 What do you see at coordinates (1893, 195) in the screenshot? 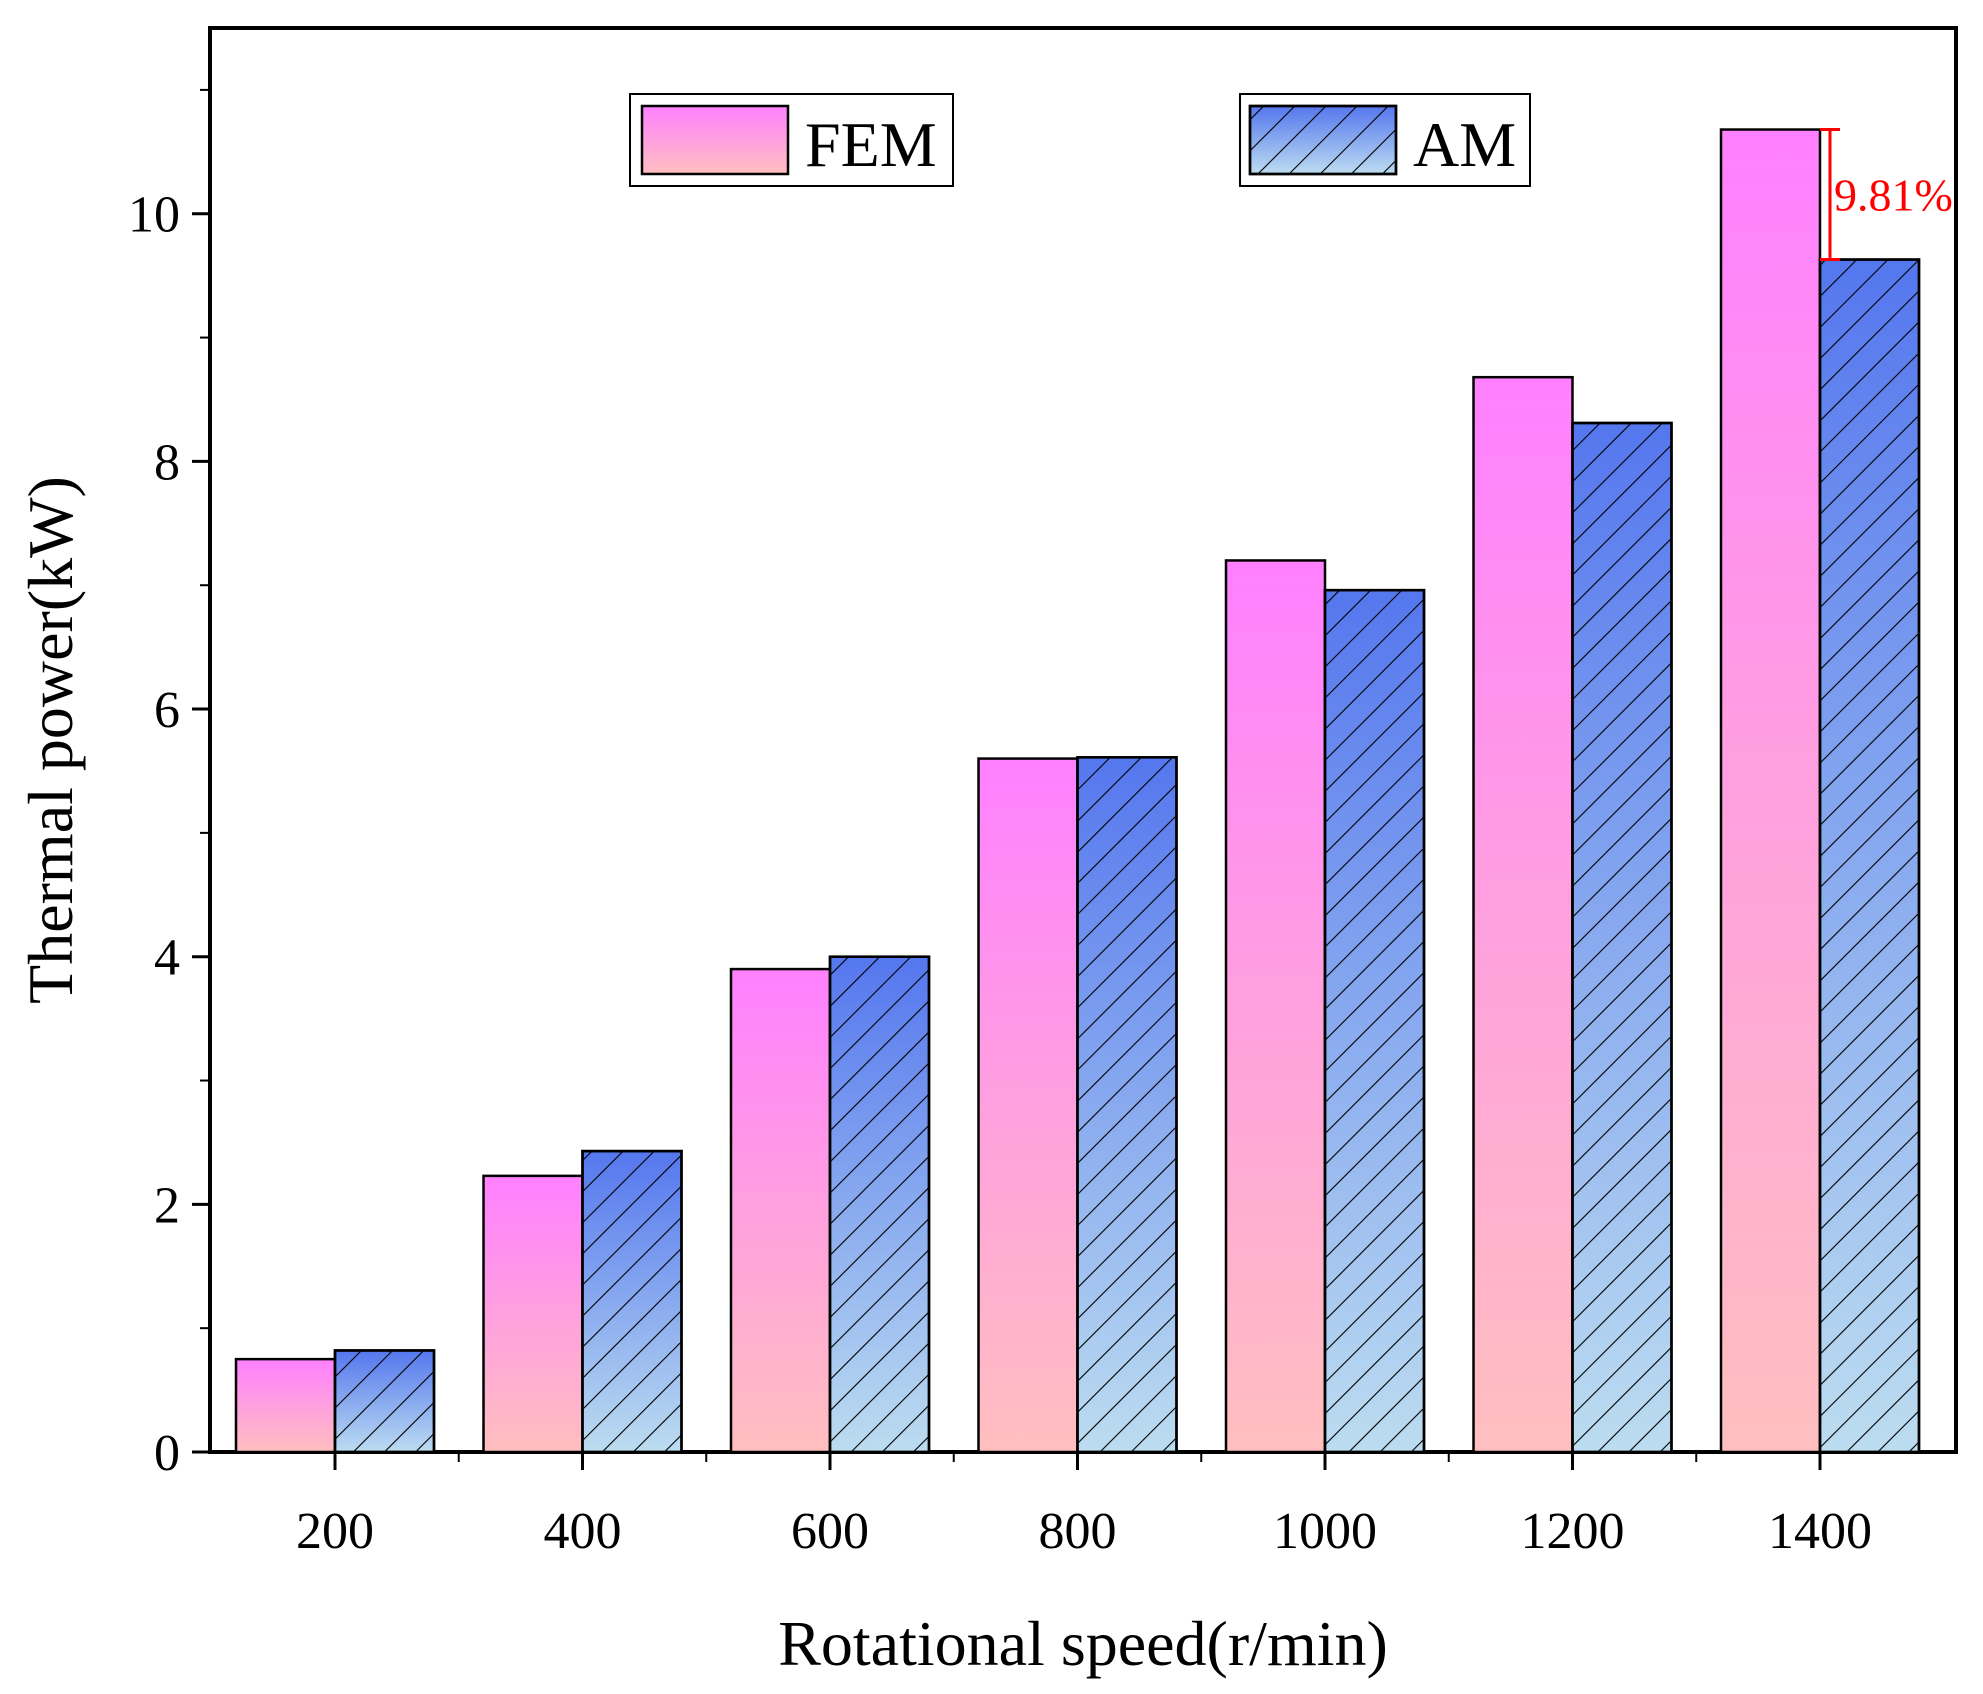
I see `annotation-label: 9.81%` at bounding box center [1893, 195].